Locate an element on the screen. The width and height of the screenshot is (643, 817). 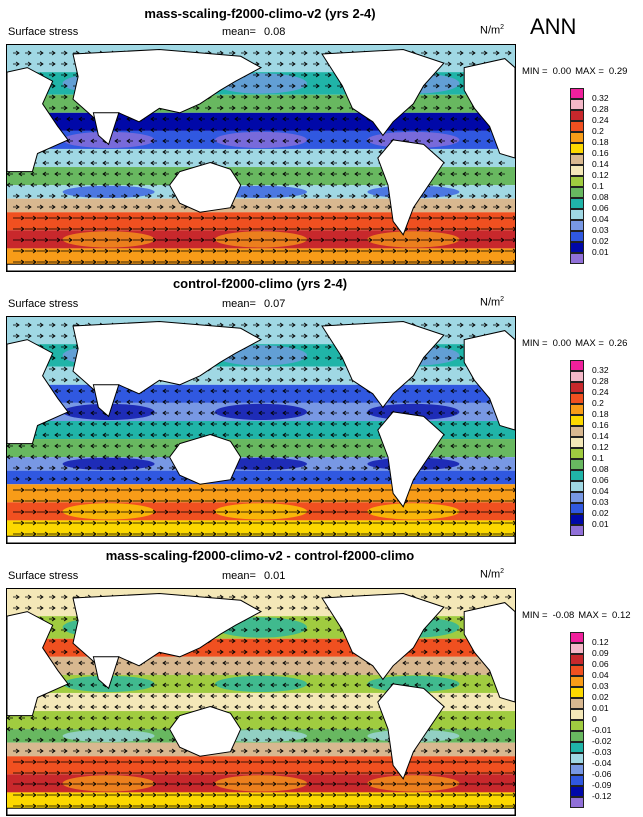
mean-readout: mean= 0.07 is located at coordinates (253, 304).